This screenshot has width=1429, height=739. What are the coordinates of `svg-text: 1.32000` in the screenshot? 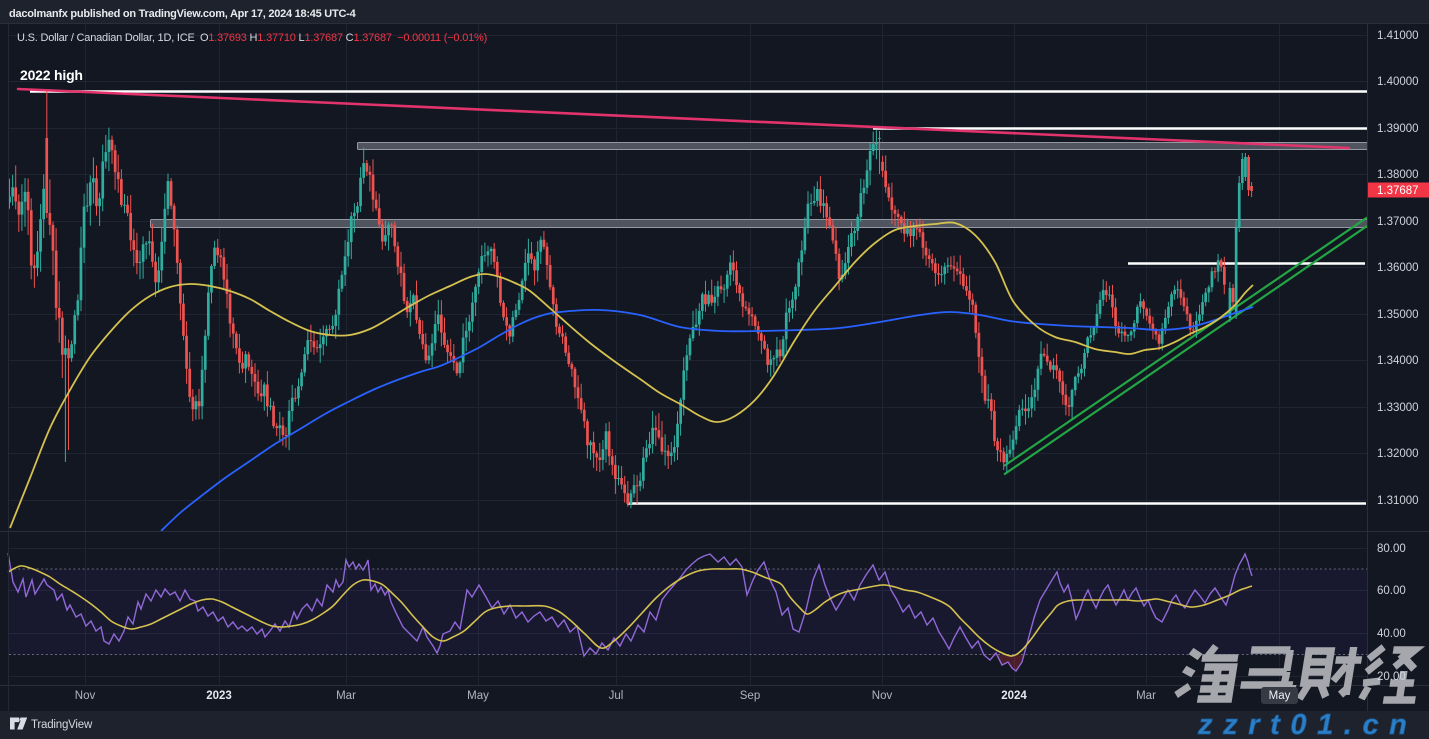 It's located at (1398, 454).